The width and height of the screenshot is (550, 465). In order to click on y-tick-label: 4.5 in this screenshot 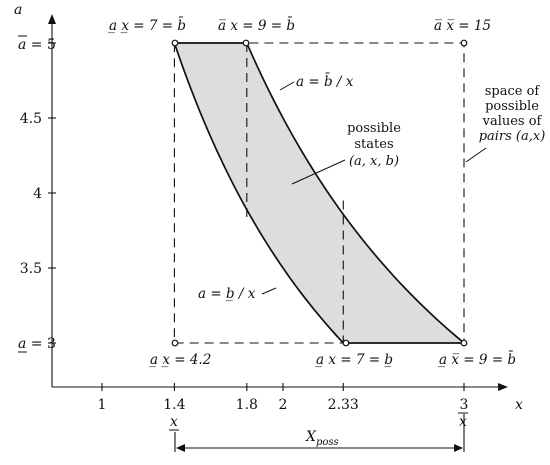, I will do `click(31, 119)`.